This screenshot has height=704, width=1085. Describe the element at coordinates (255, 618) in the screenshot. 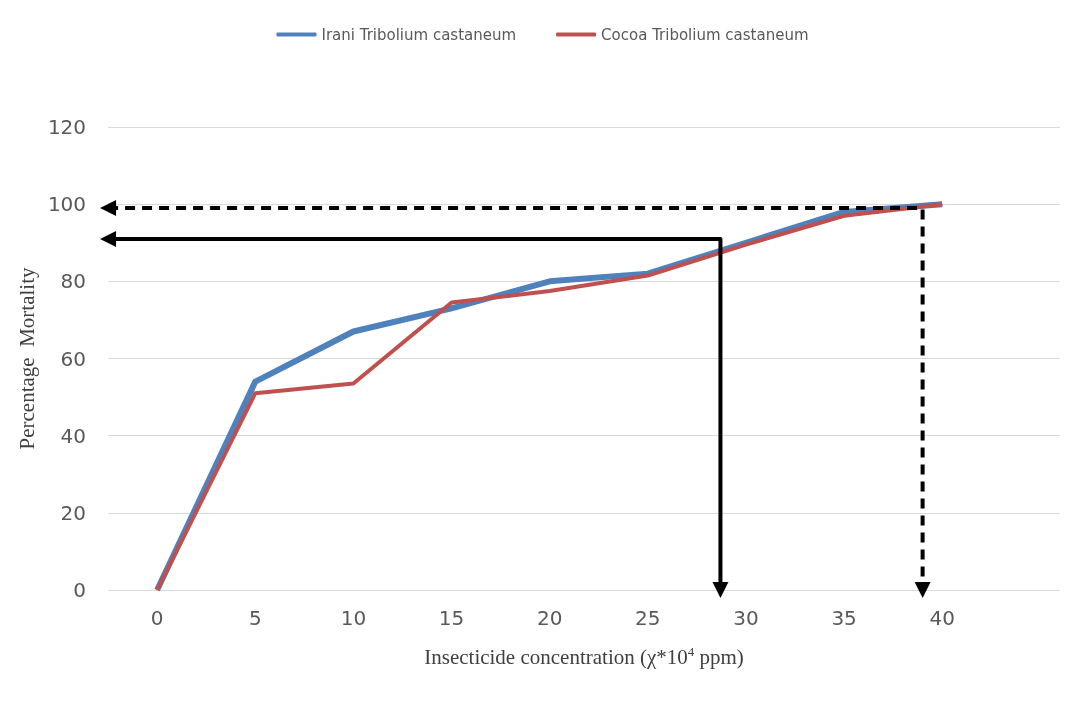

I see `x-tick-label: 5` at that location.